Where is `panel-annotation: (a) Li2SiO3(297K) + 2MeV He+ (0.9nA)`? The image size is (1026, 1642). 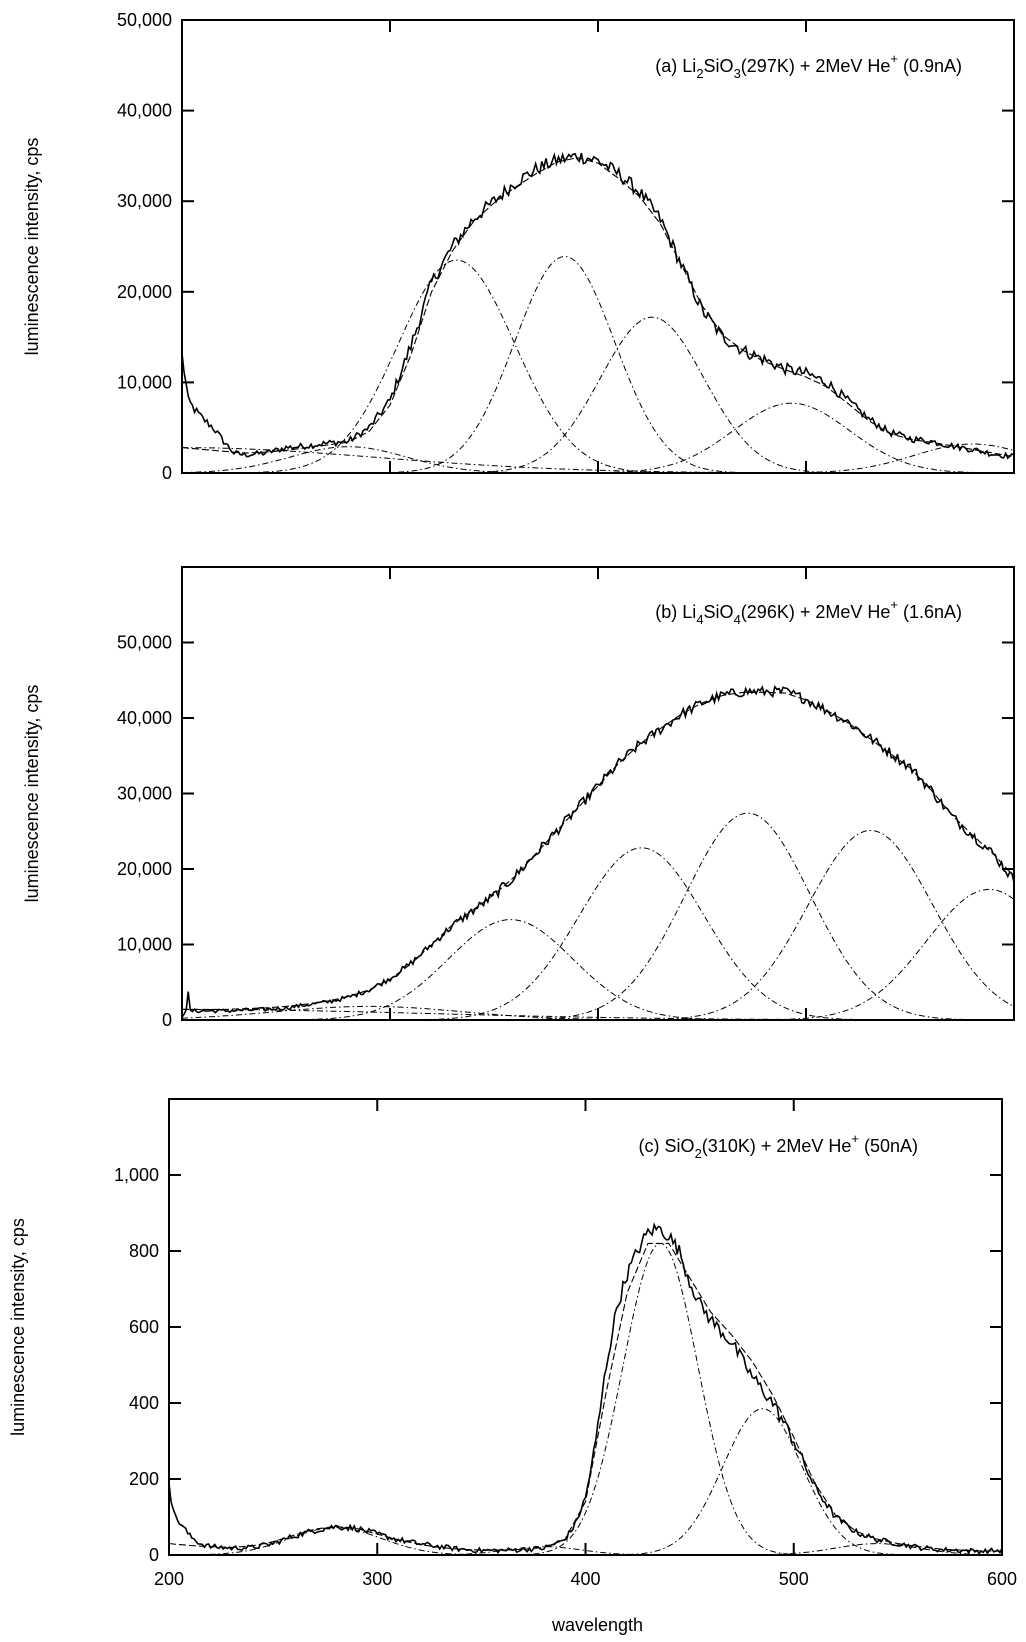 panel-annotation: (a) Li2SiO3(297K) + 2MeV He+ (0.9nA) is located at coordinates (808, 66).